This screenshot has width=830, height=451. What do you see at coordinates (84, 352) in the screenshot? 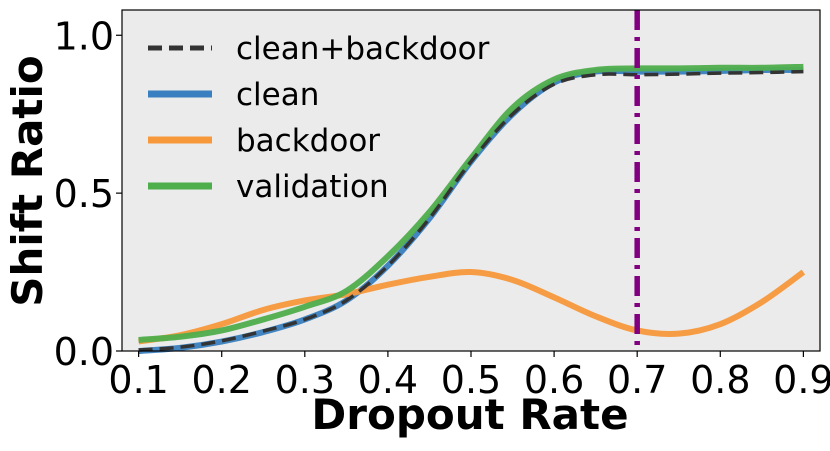
I see `y-tick-label: 0.0` at bounding box center [84, 352].